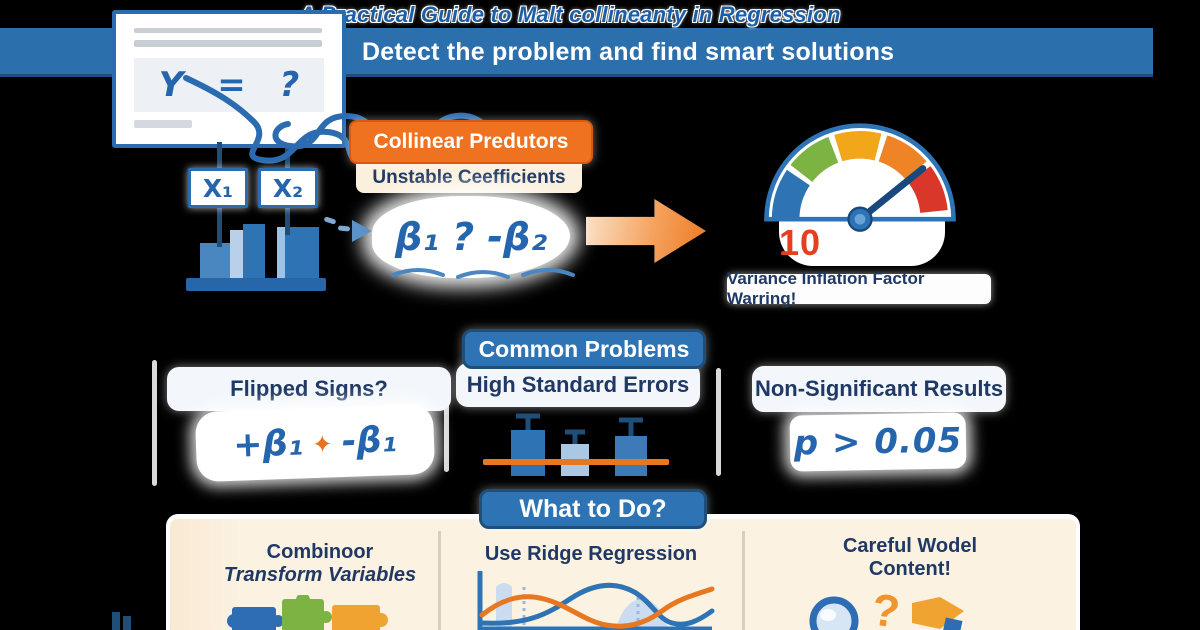 The image size is (1200, 630). Describe the element at coordinates (256, 284) in the screenshot. I see `bar-chart-base` at that location.